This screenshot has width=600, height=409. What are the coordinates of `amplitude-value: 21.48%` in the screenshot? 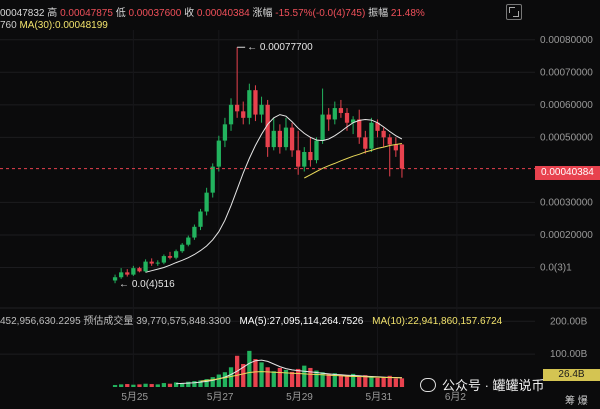 It's located at (407, 13).